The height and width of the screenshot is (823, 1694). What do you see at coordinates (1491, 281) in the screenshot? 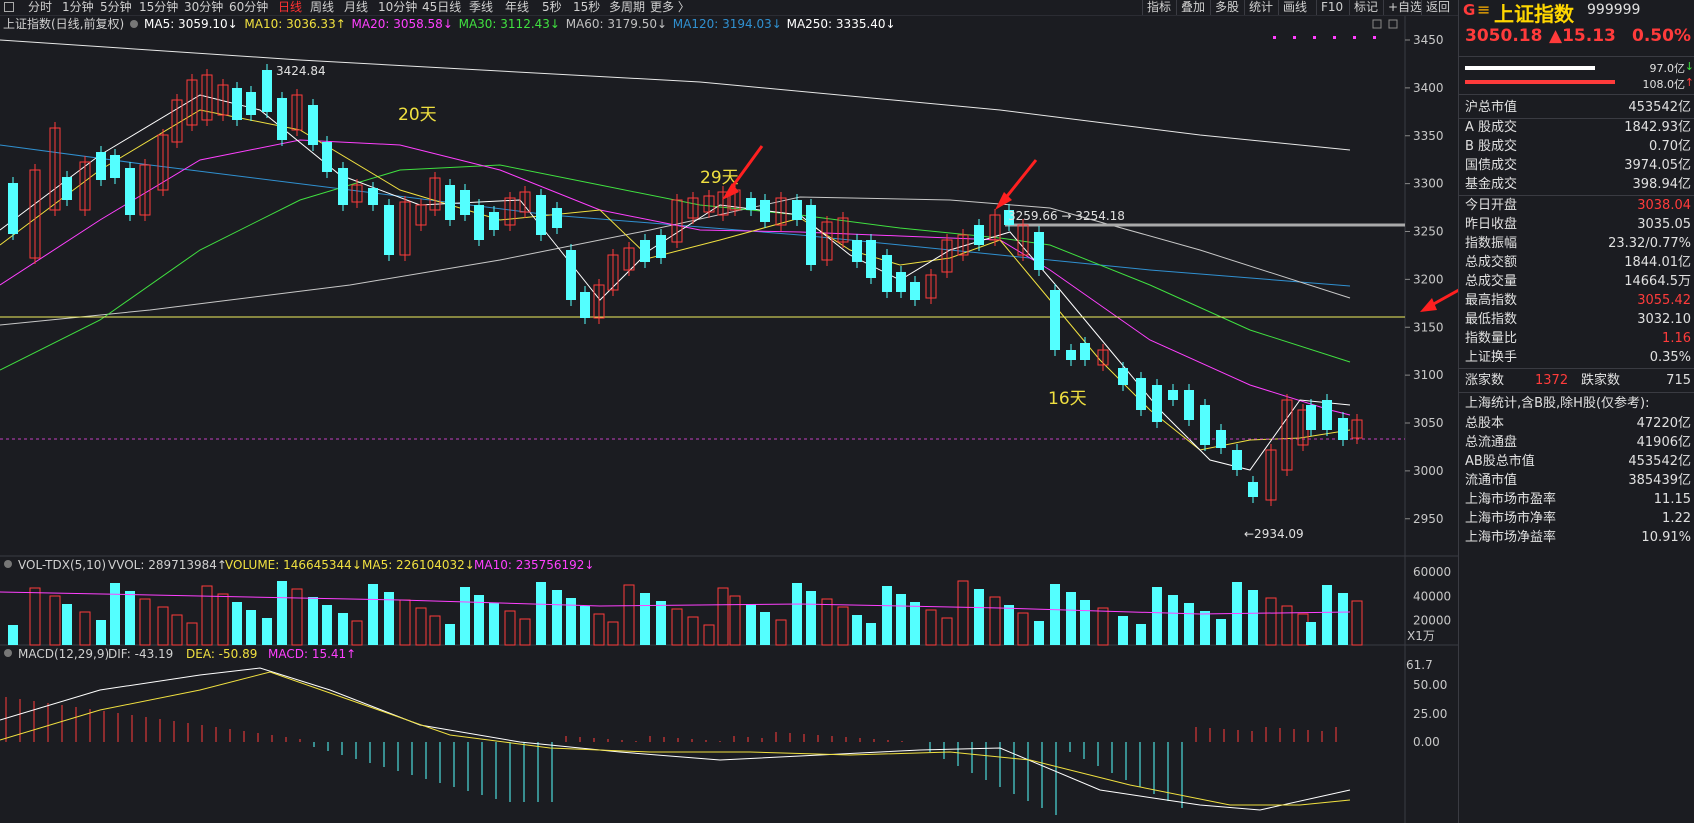
I see `info-row-label: 总成交量` at bounding box center [1491, 281].